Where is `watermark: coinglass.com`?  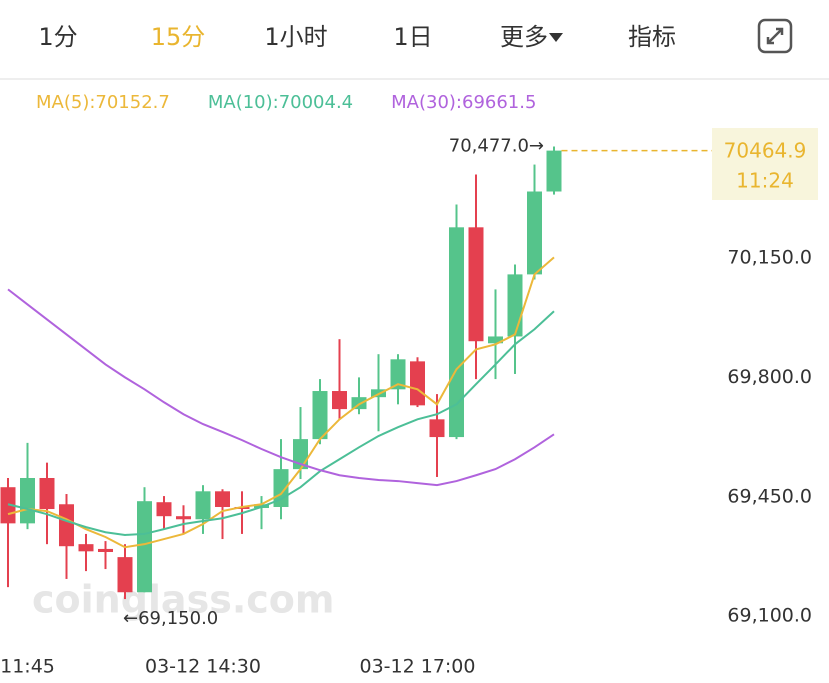
watermark: coinglass.com is located at coordinates (183, 600).